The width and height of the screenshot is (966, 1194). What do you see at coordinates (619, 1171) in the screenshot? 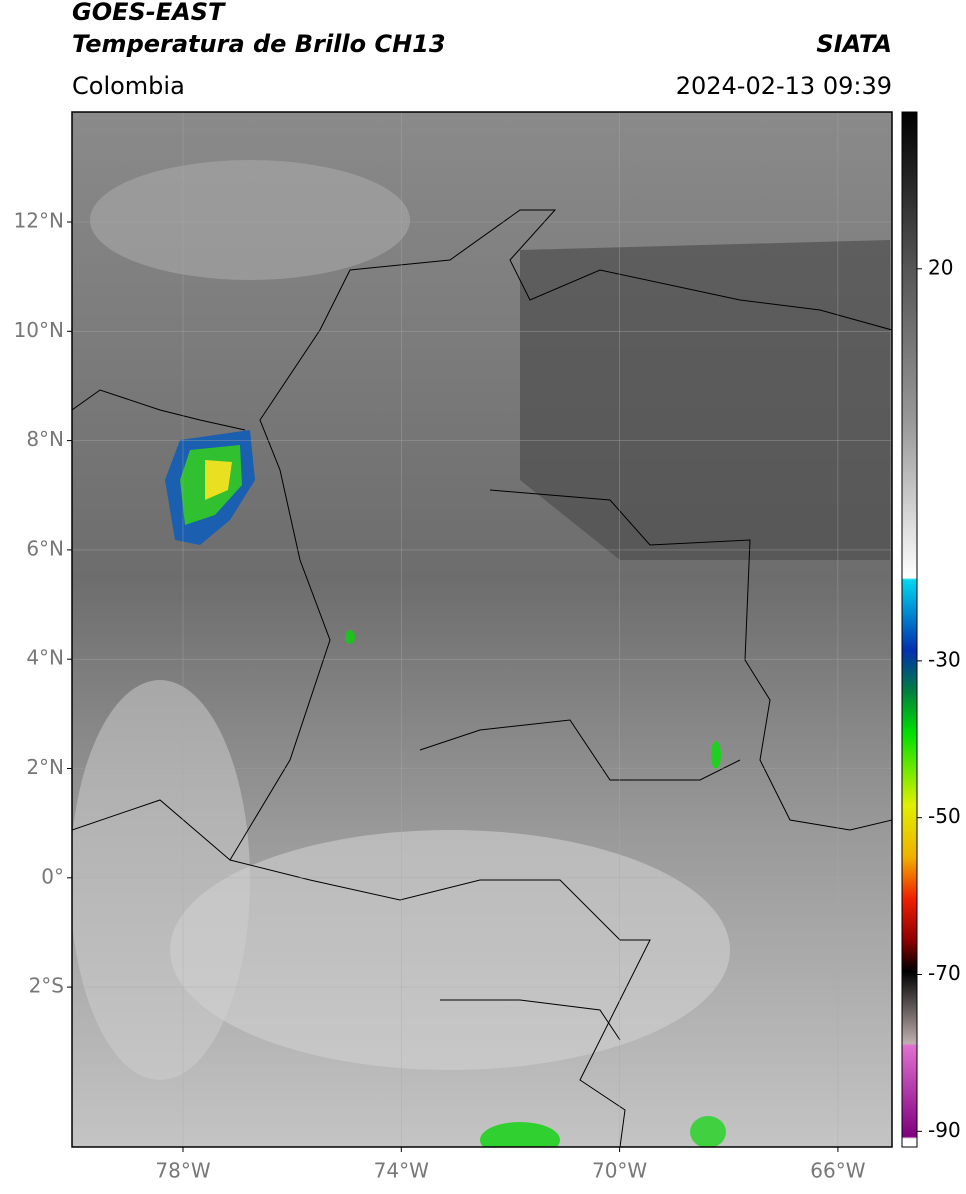
I see `lon-label: 70°W` at bounding box center [619, 1171].